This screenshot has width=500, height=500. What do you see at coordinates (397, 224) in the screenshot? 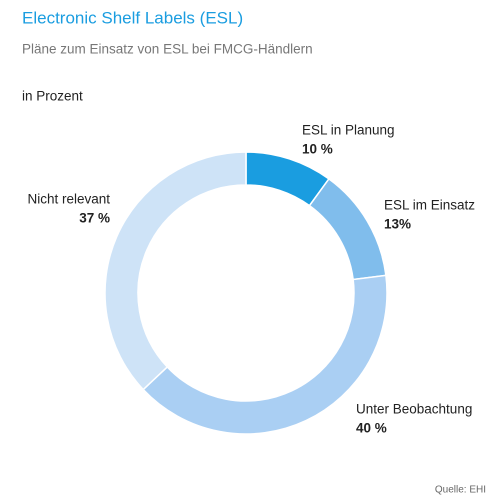
I see `value-label: 13%` at bounding box center [397, 224].